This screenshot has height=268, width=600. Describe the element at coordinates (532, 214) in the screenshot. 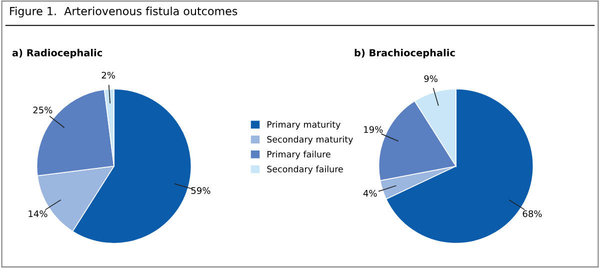

I see `data-label: 68%` at that location.